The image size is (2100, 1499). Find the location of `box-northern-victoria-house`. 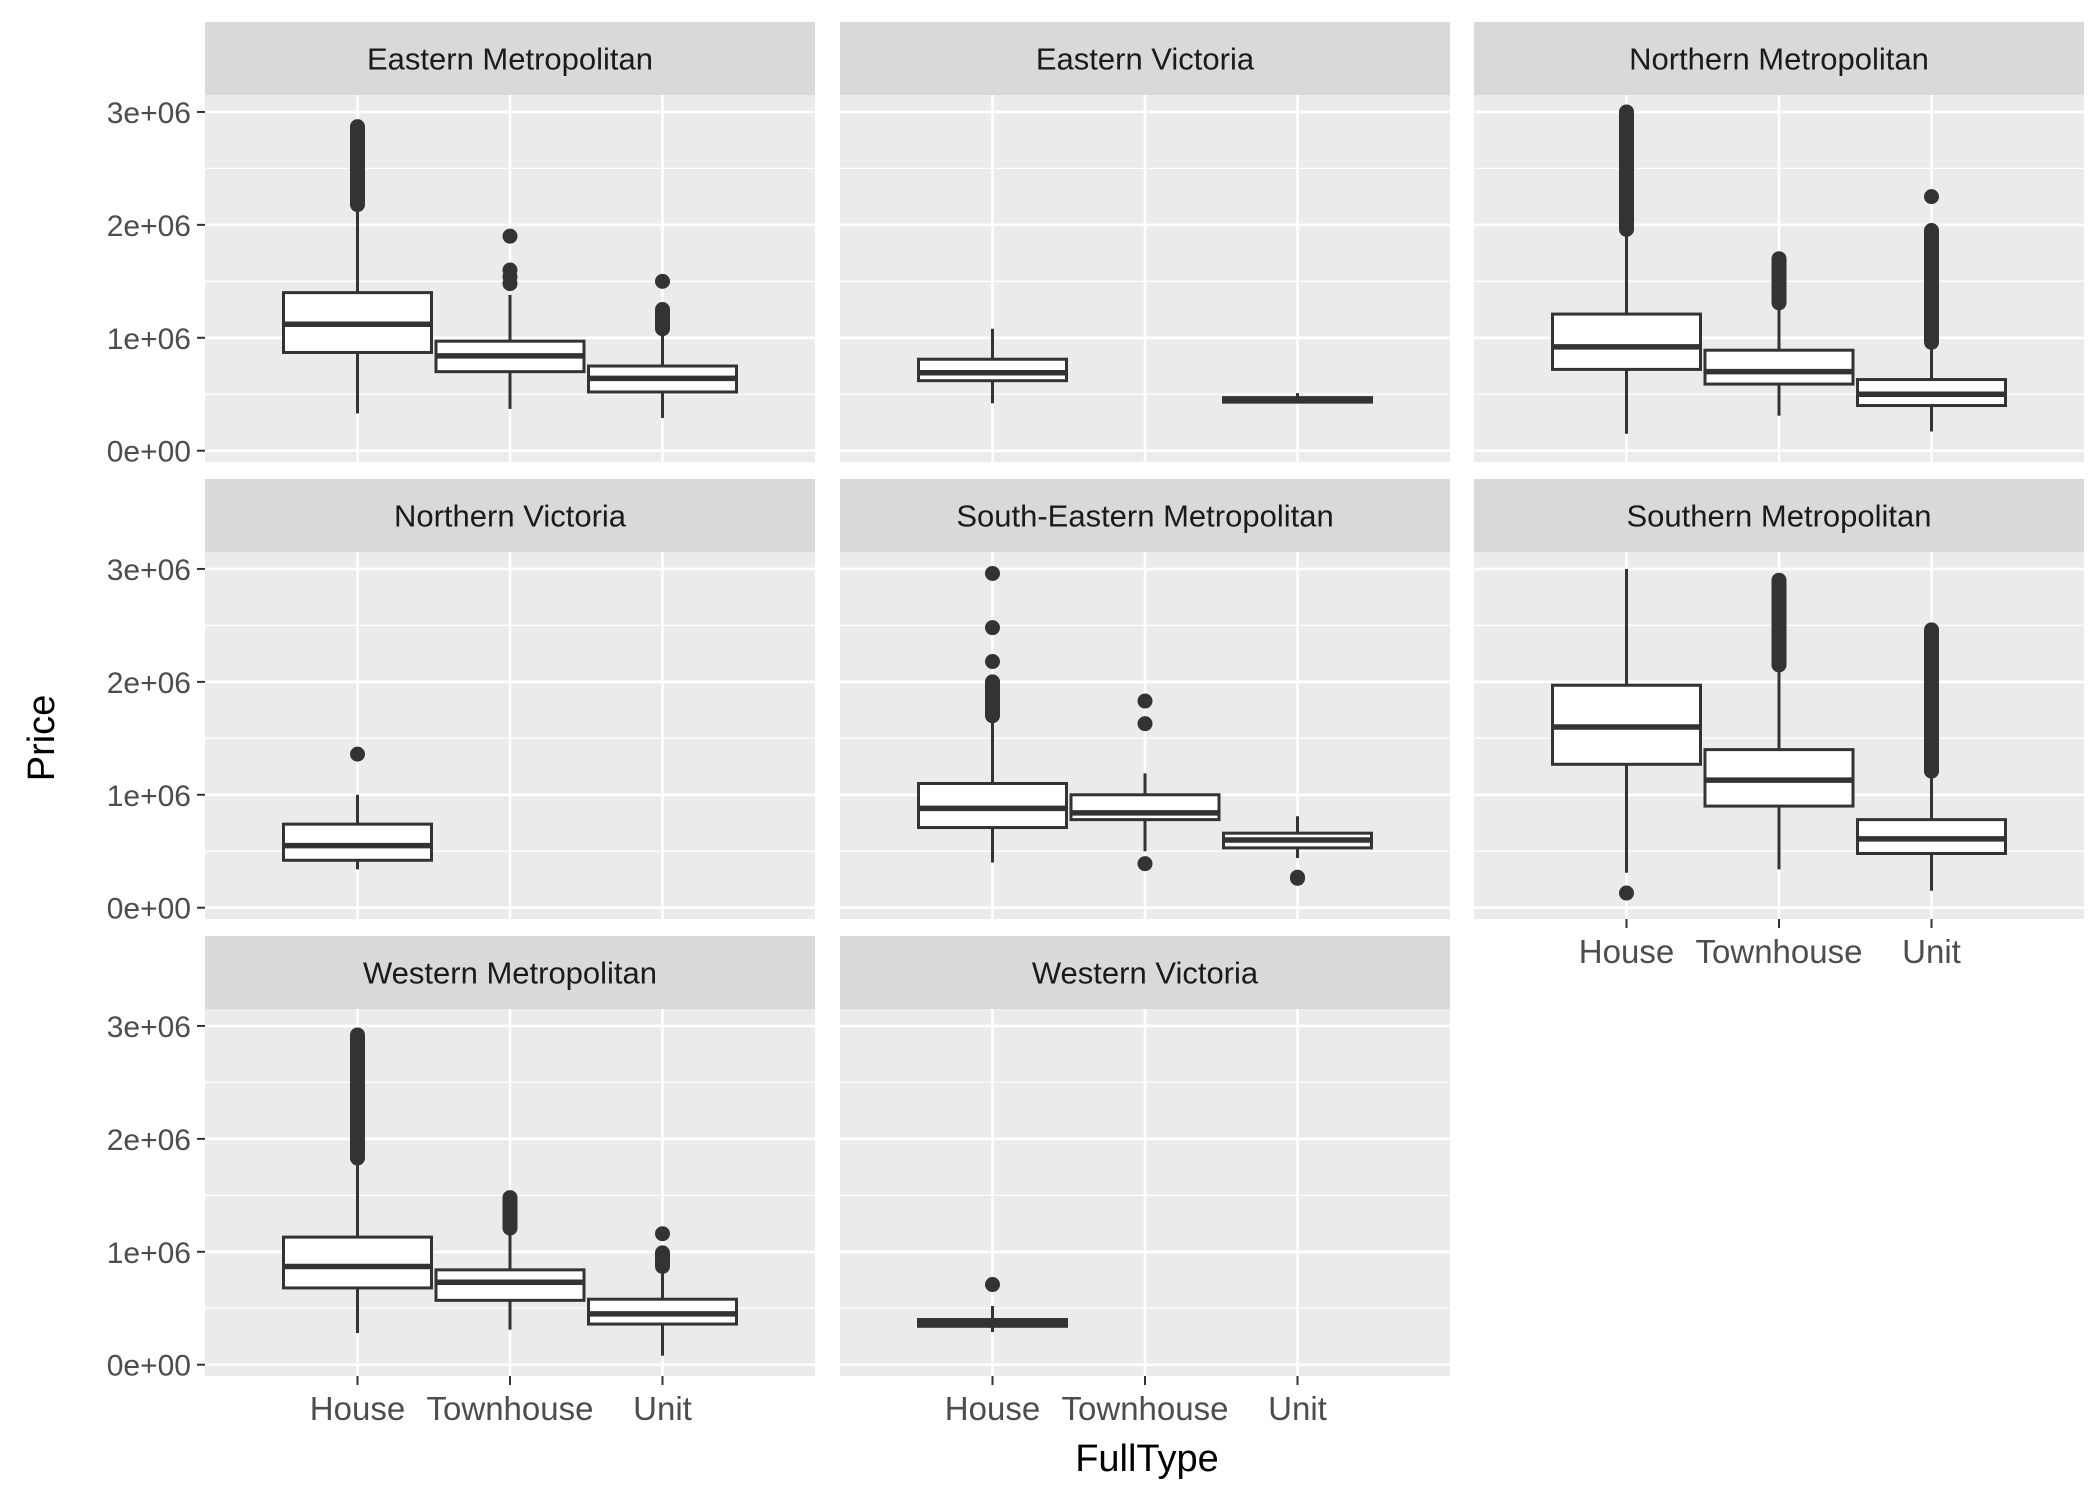

box-northern-victoria-house is located at coordinates (357, 808).